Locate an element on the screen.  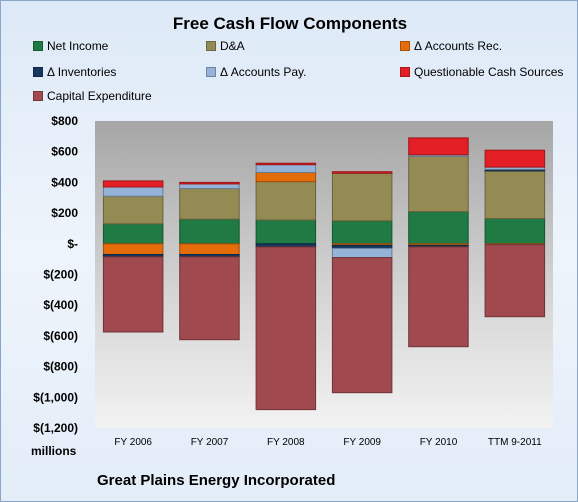
legend-item: Δ Accounts Pay. is located at coordinates (256, 72).